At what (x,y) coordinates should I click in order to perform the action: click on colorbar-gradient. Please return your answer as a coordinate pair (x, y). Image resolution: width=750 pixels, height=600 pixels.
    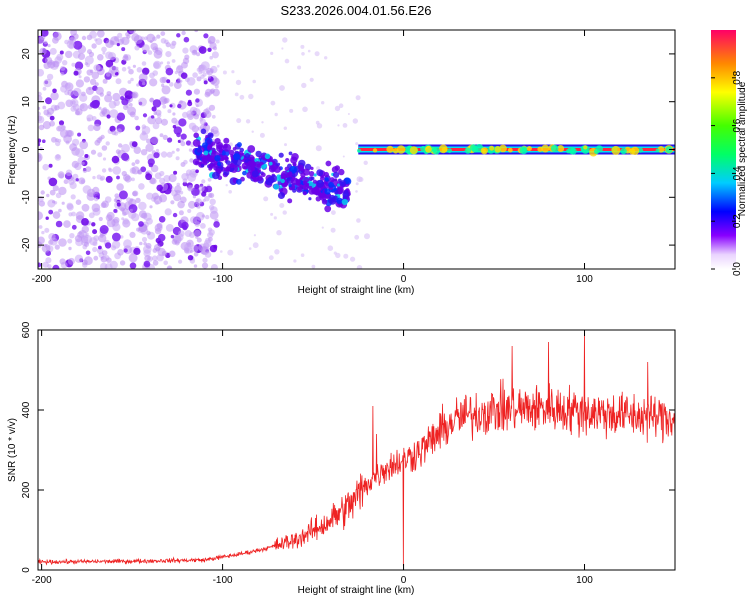
    Looking at the image, I should click on (723, 149).